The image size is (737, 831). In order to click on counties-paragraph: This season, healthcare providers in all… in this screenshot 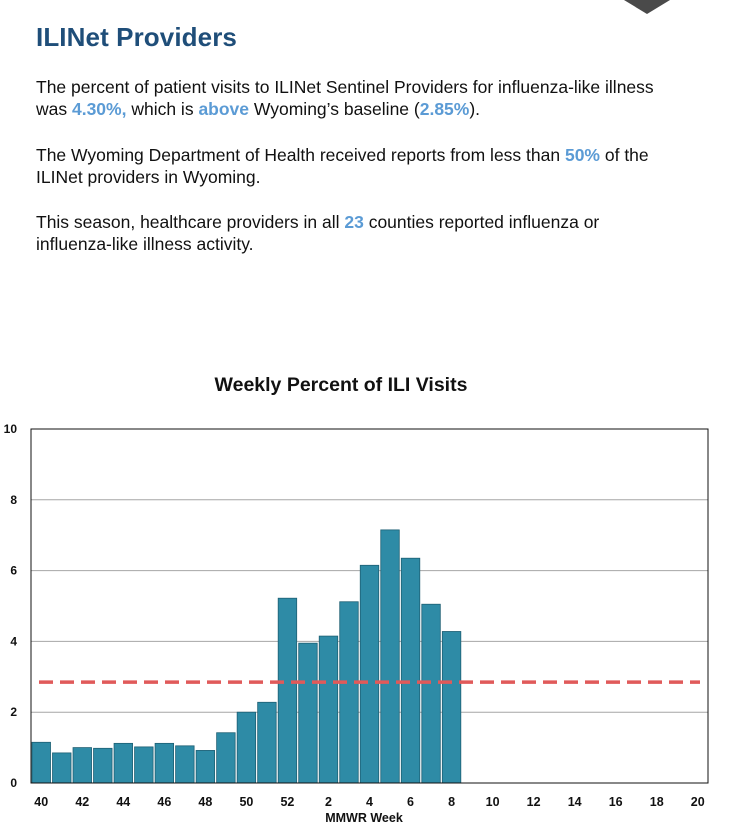, I will do `click(356, 233)`.